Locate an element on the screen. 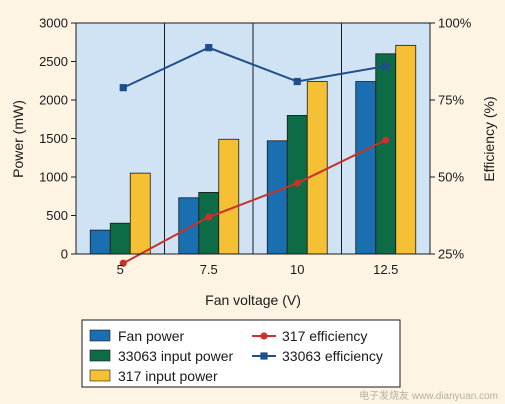  y-axis-title: Power (mW) is located at coordinates (18, 139).